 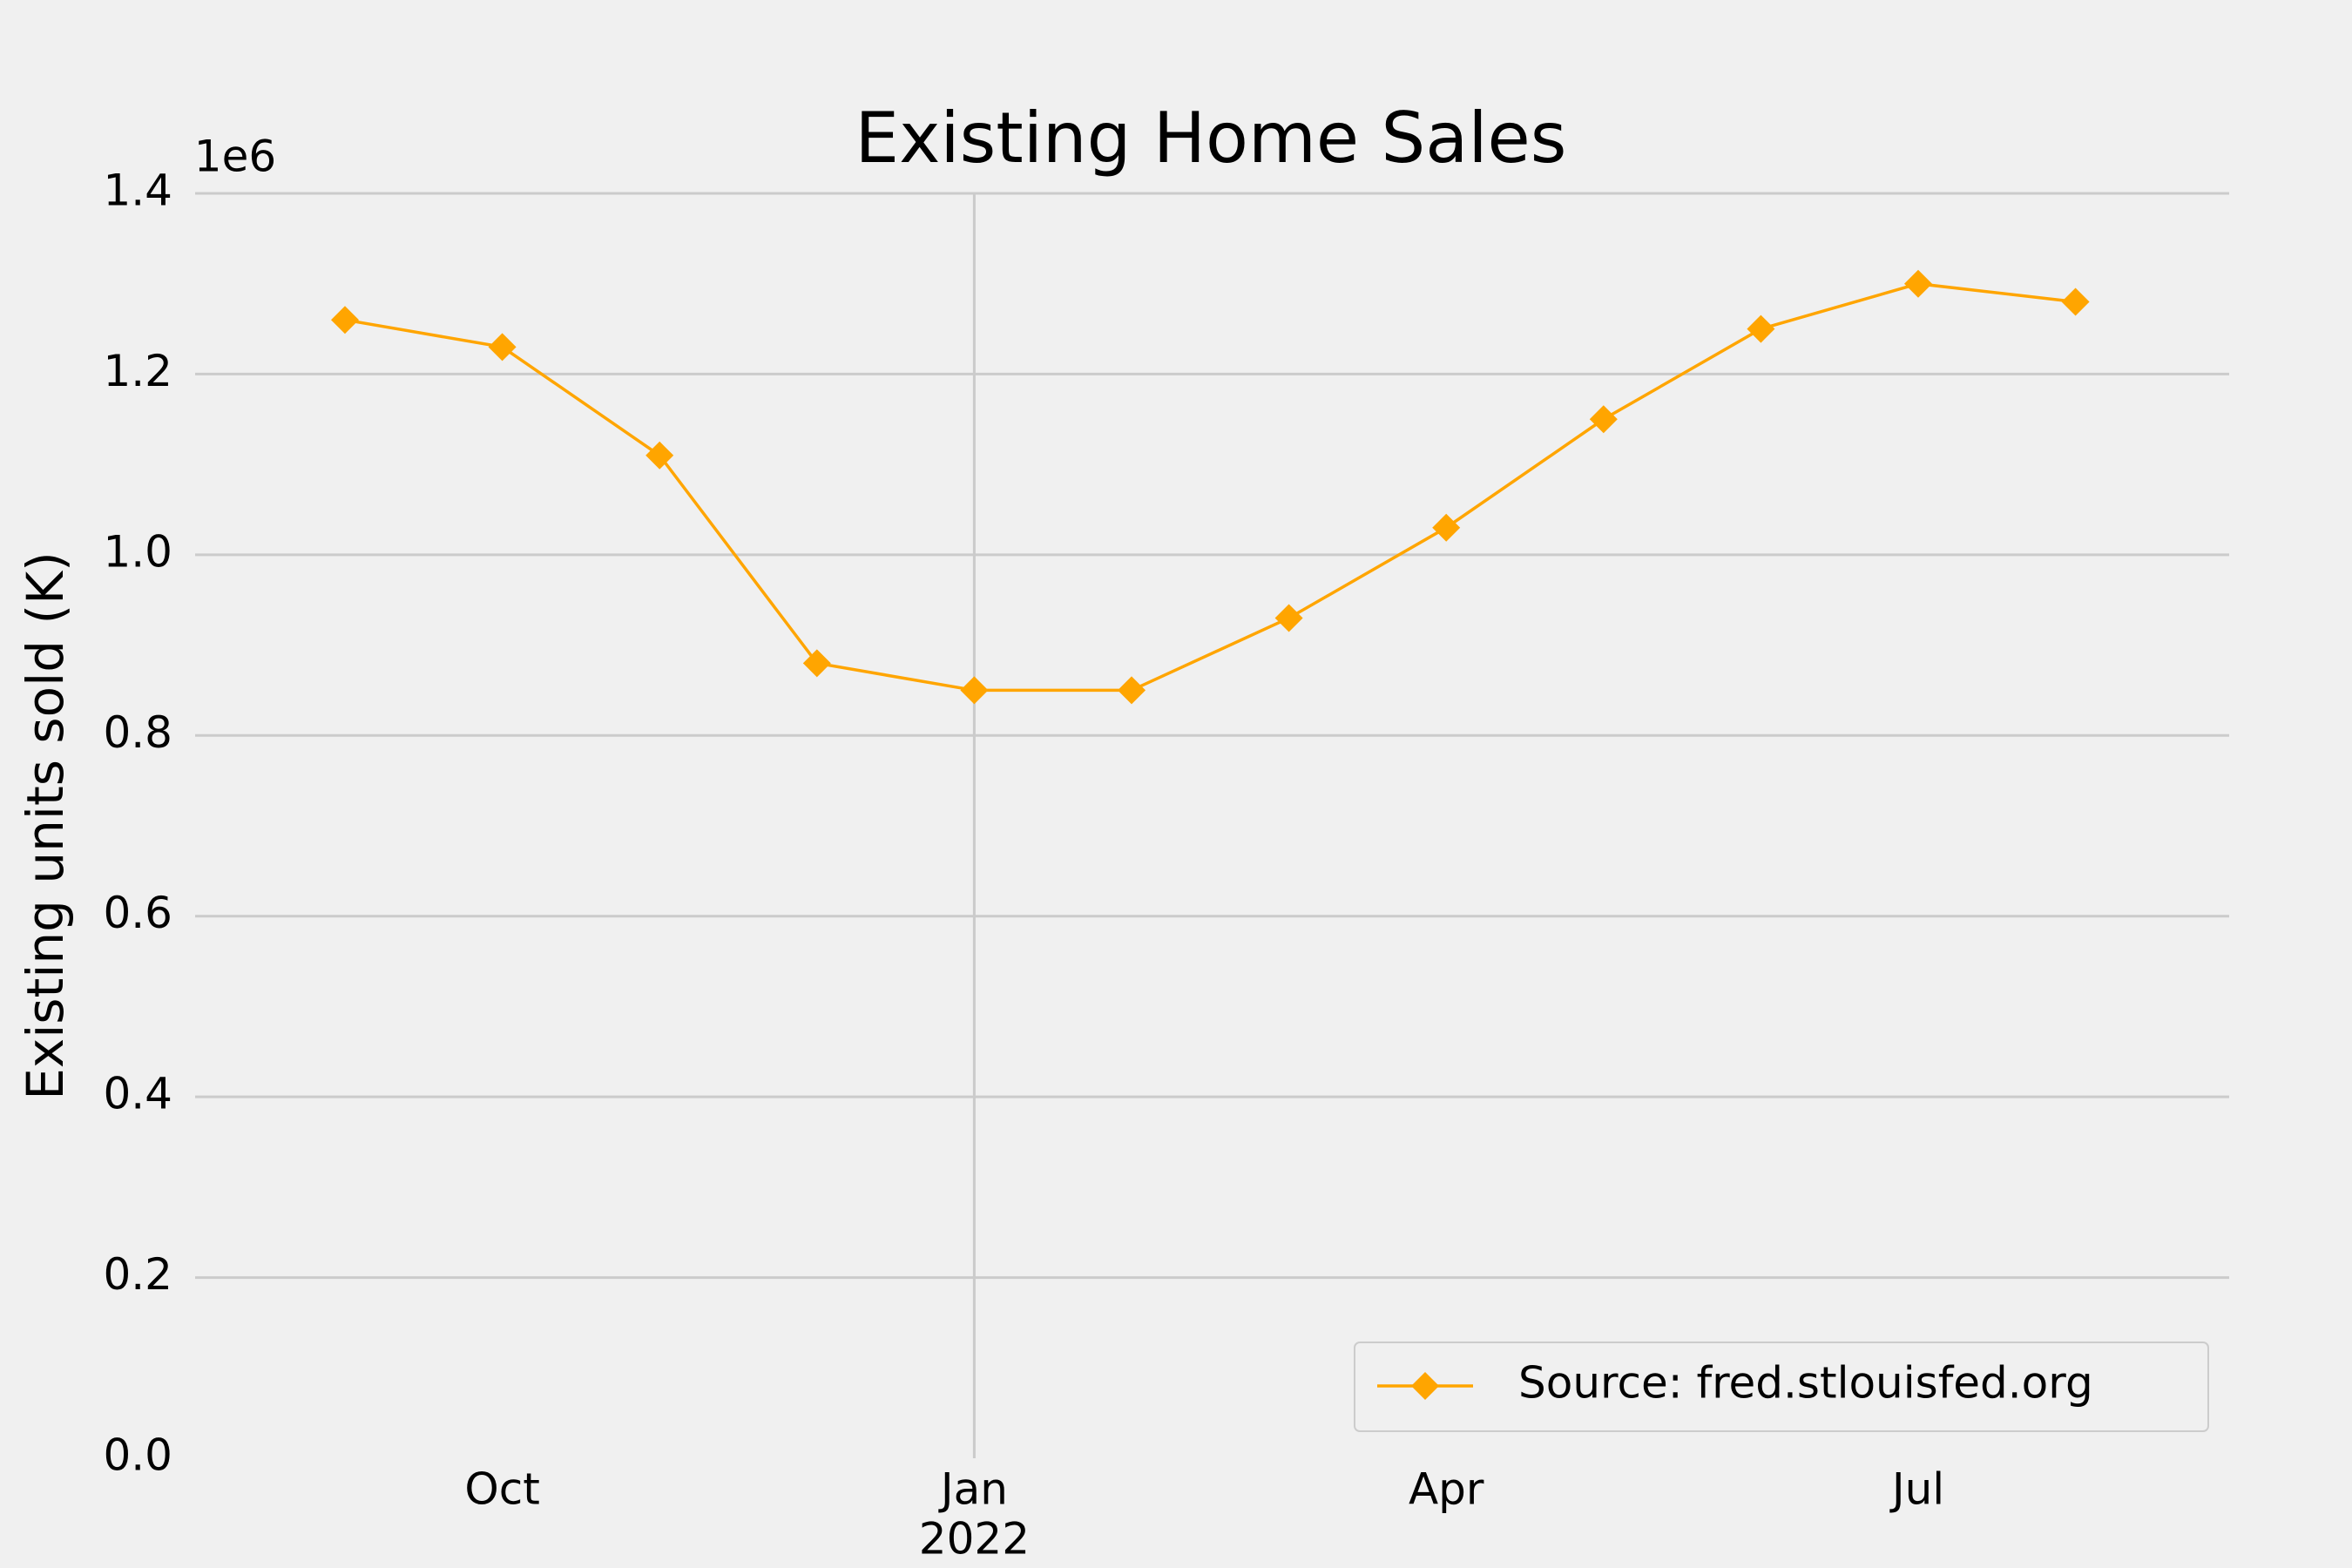 What do you see at coordinates (501, 1489) in the screenshot?
I see `x-tick-label: Oct` at bounding box center [501, 1489].